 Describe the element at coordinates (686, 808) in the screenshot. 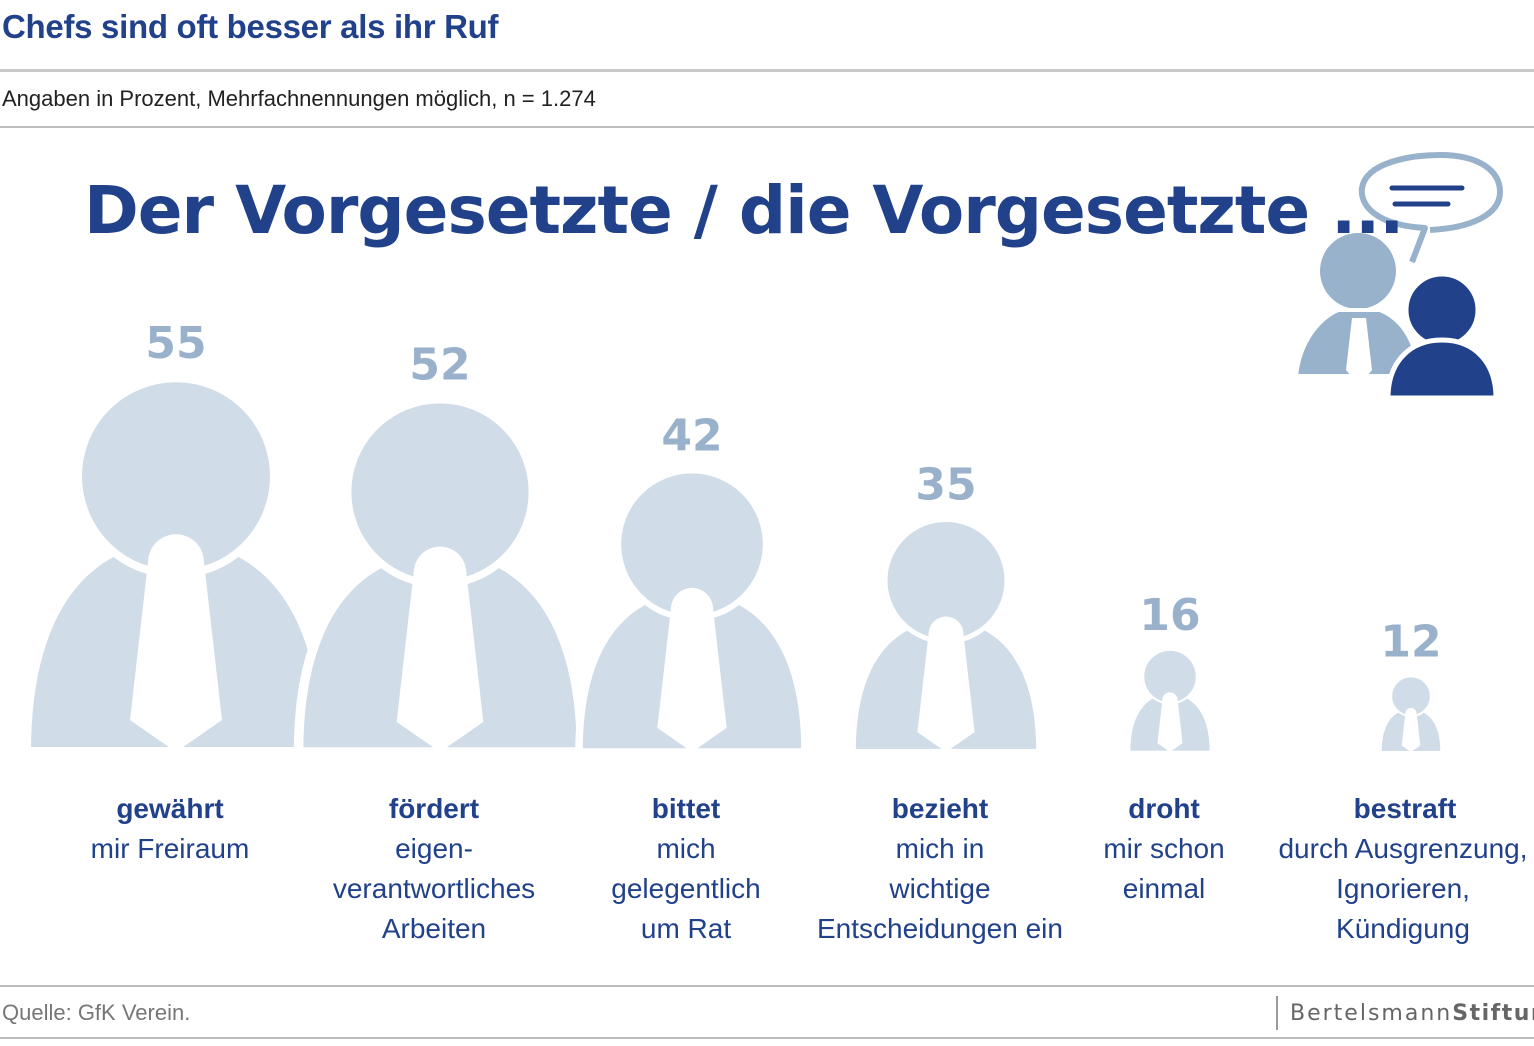

I see `category-label-bold-2: bittet` at that location.